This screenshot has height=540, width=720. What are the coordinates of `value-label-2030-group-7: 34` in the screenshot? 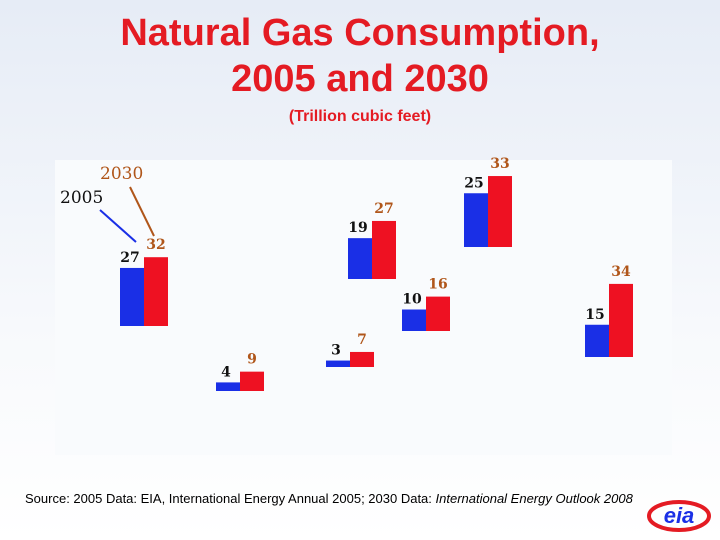 It's located at (621, 272).